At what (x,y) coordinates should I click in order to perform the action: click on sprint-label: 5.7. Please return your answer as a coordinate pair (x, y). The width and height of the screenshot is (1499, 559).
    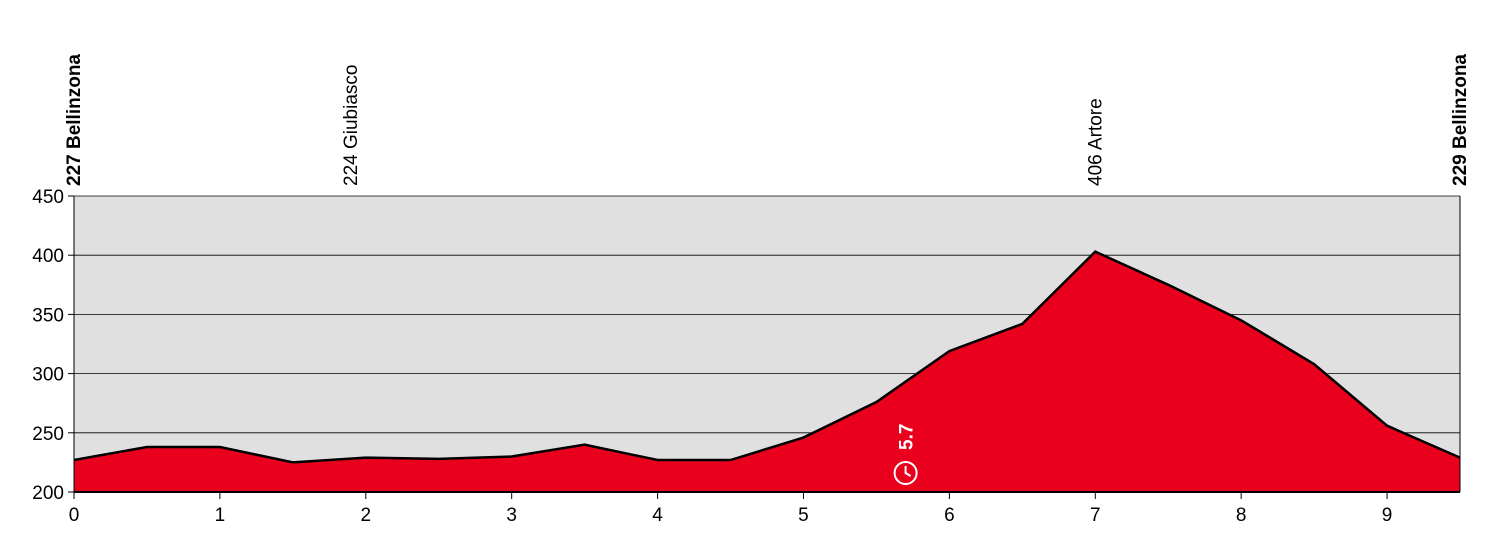
    Looking at the image, I should click on (907, 437).